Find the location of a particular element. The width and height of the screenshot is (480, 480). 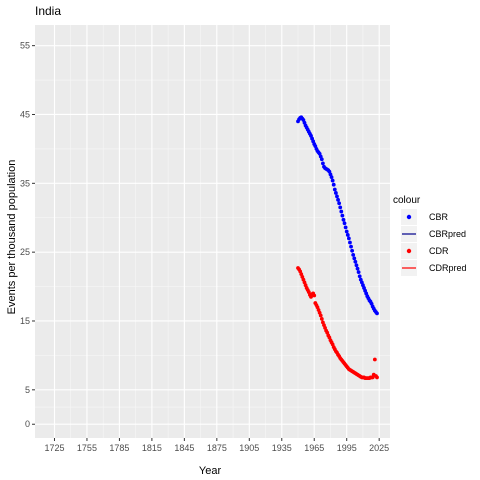

x-axis-title: Year is located at coordinates (210, 471).